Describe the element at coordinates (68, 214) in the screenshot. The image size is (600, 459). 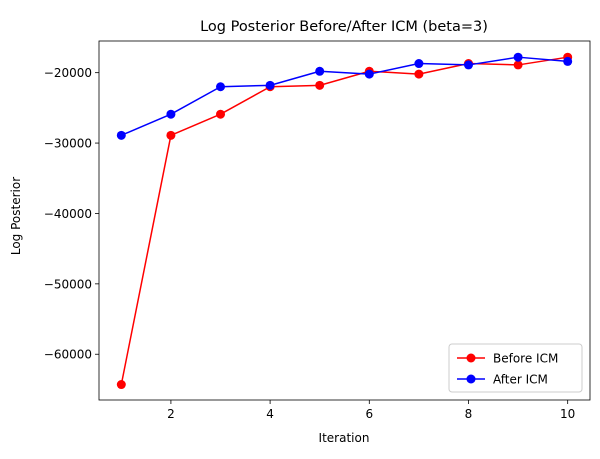
I see `y-tick-label-3: −40000` at that location.